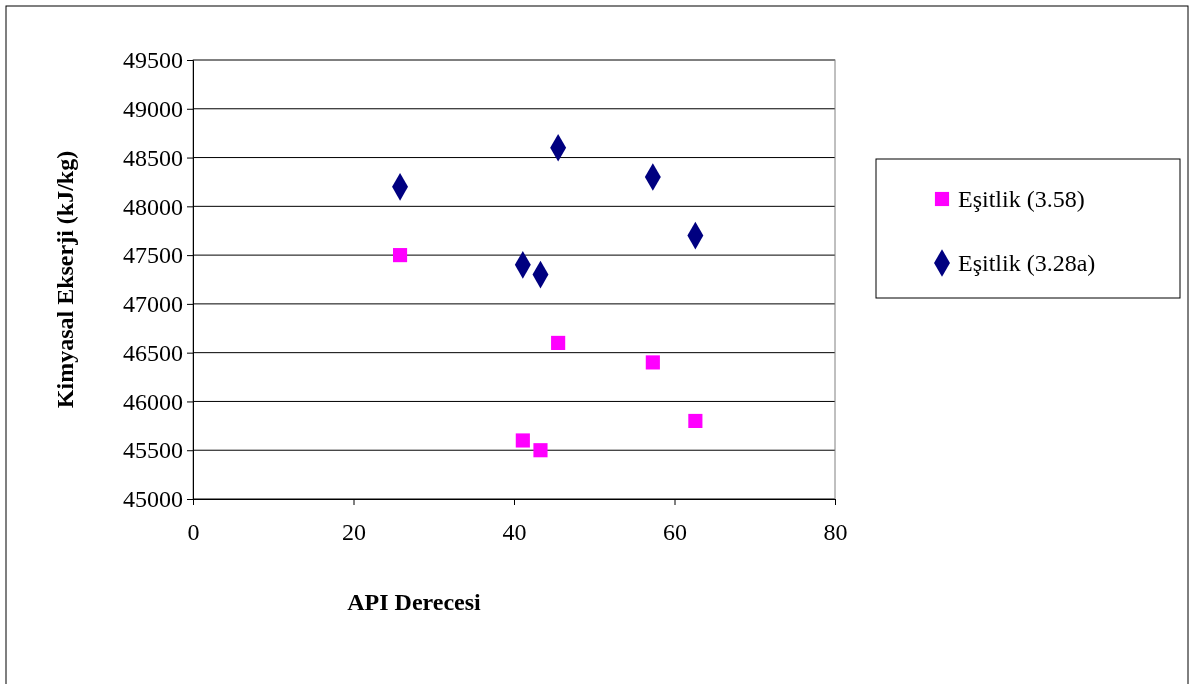 The height and width of the screenshot is (684, 1194). Describe the element at coordinates (153, 206) in the screenshot. I see `y-tick-label: 48000` at that location.